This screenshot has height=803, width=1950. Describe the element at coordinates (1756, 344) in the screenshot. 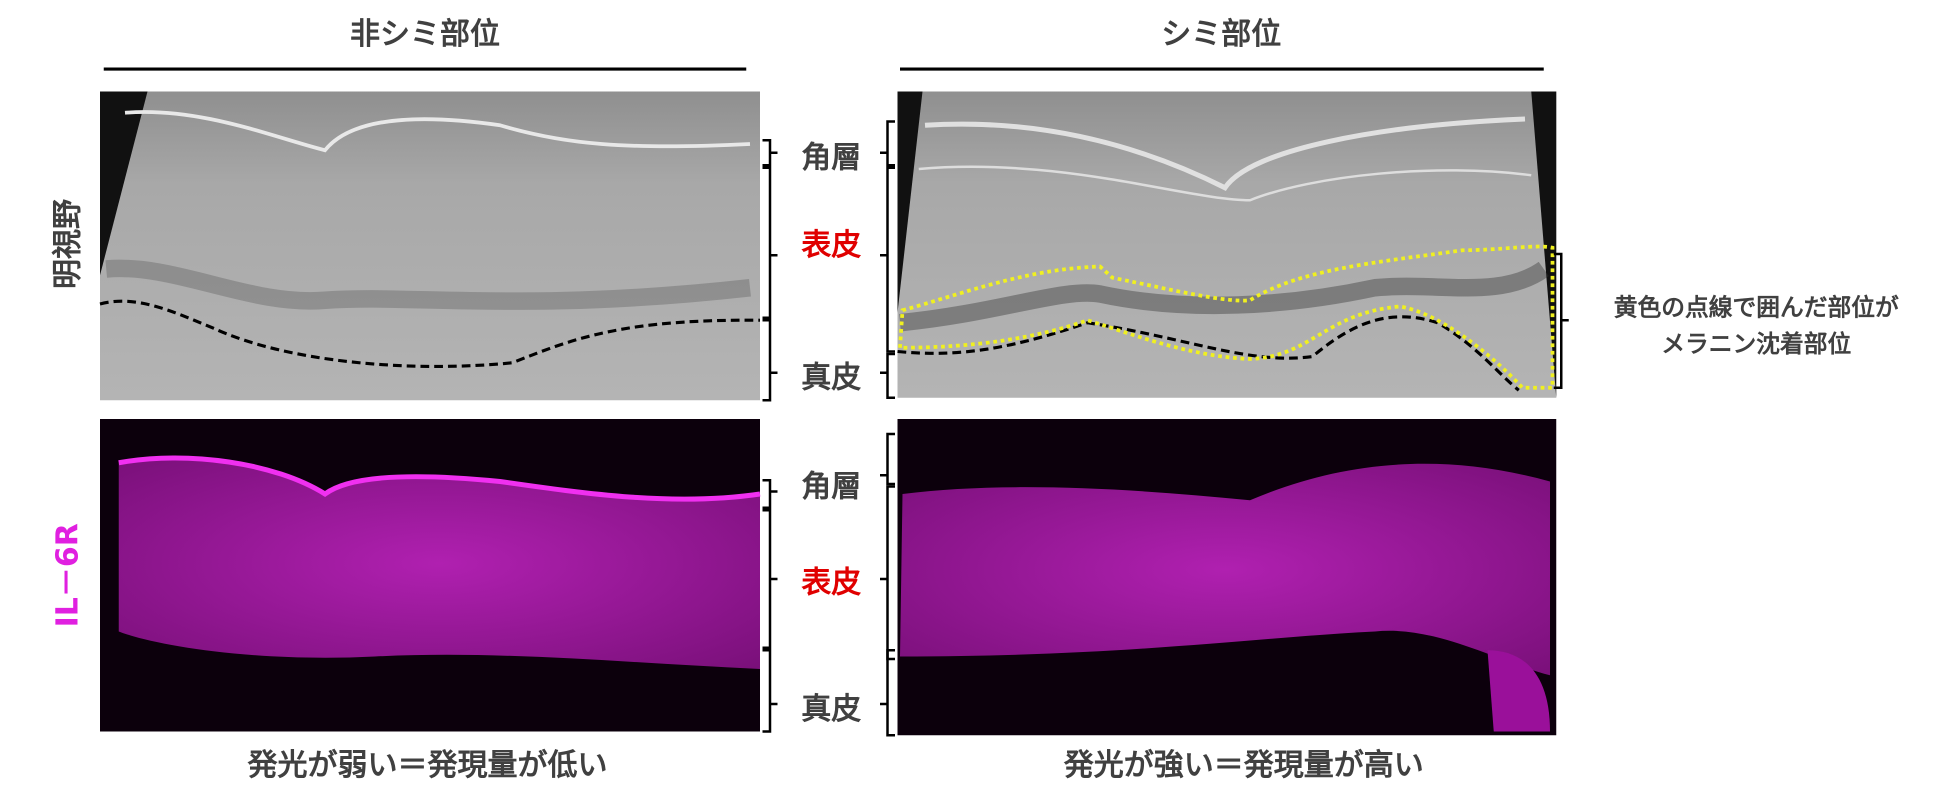

I see `annotation: メラニン沈着部位` at that location.